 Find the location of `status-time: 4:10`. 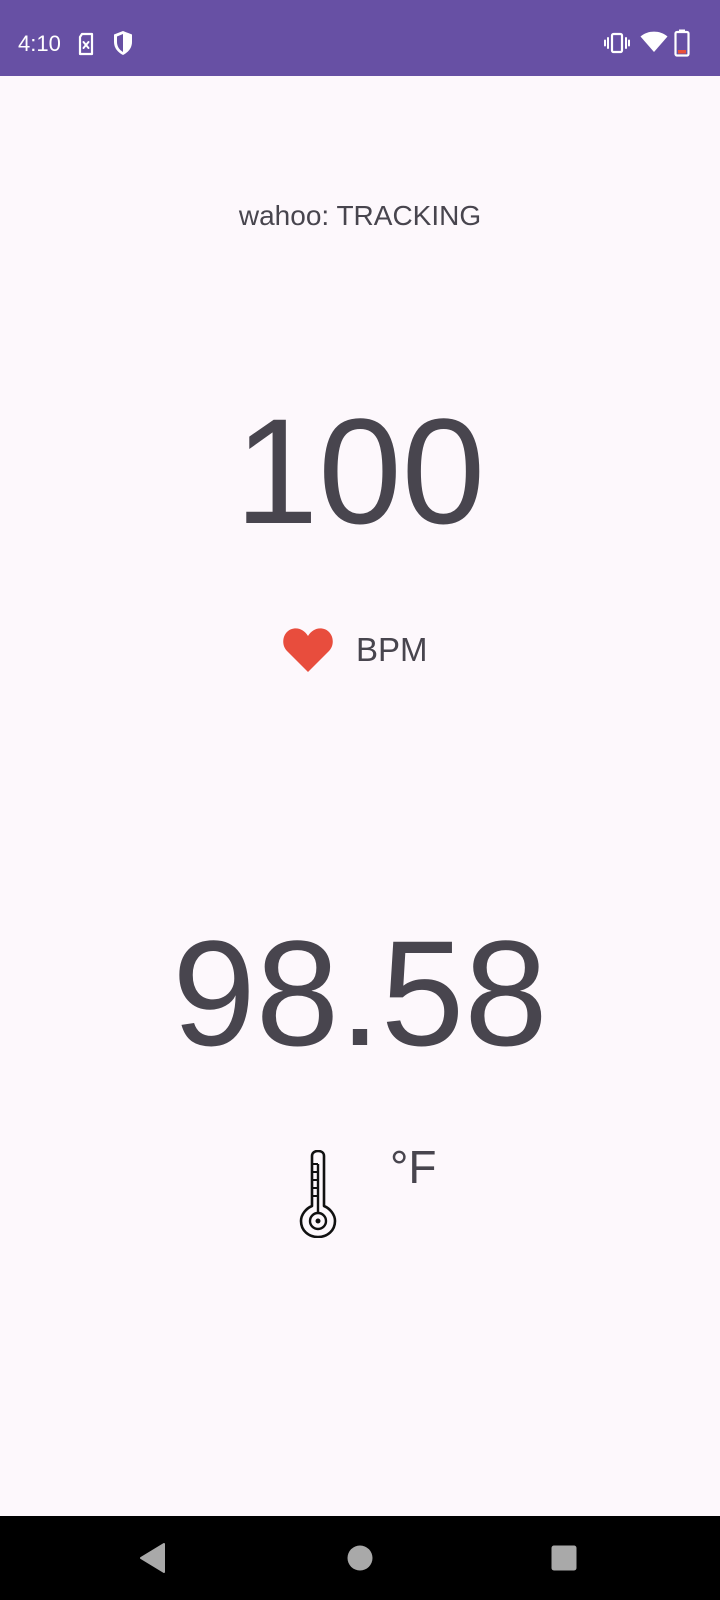

status-time: 4:10 is located at coordinates (39, 43).